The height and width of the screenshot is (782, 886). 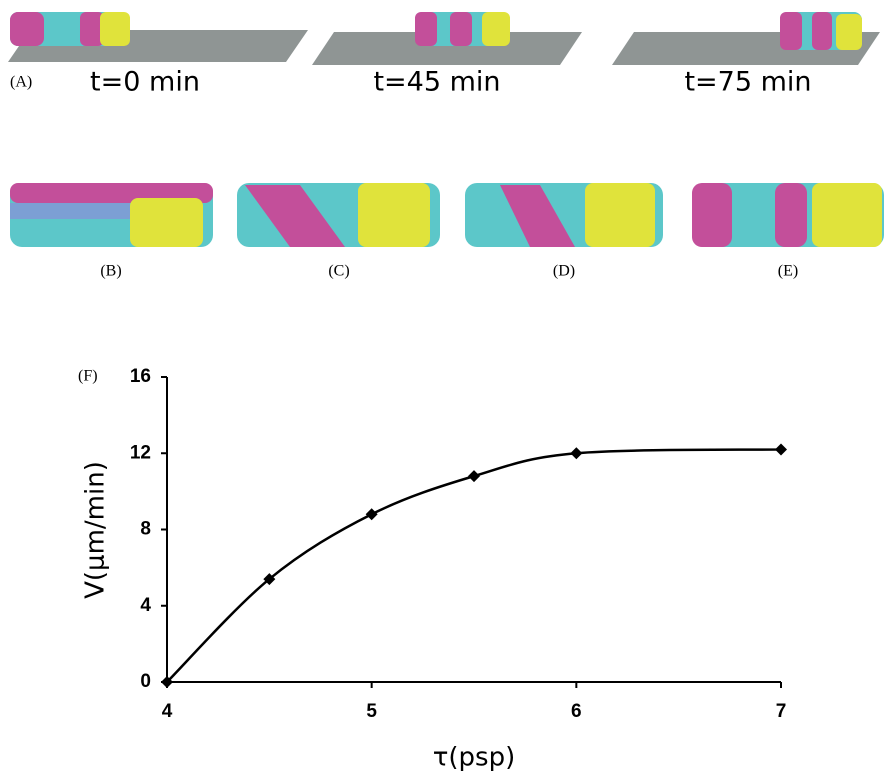 What do you see at coordinates (140, 376) in the screenshot?
I see `y-tick-label: 16` at bounding box center [140, 376].